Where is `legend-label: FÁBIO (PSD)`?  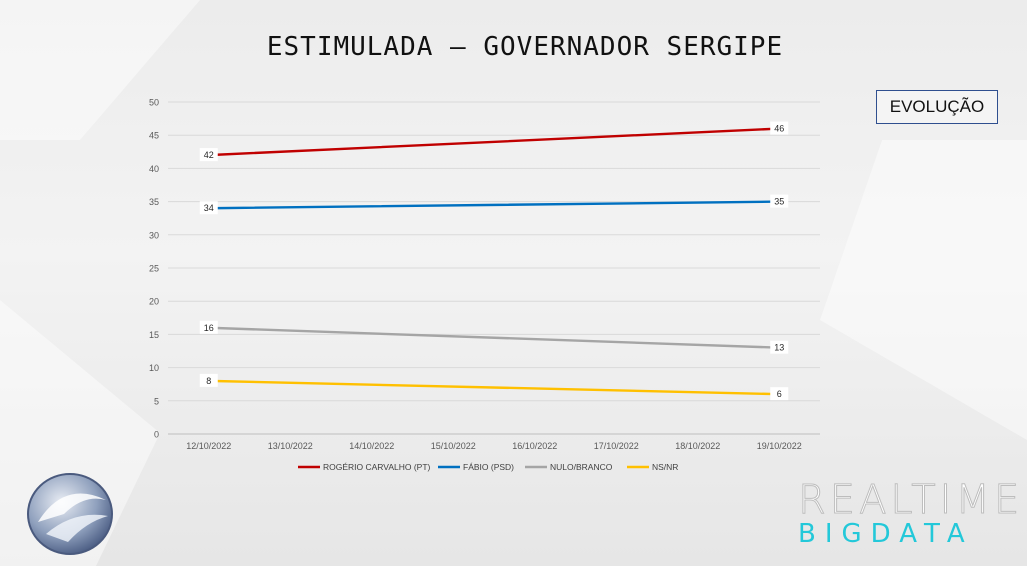
legend-label: FÁBIO (PSD) is located at coordinates (488, 467).